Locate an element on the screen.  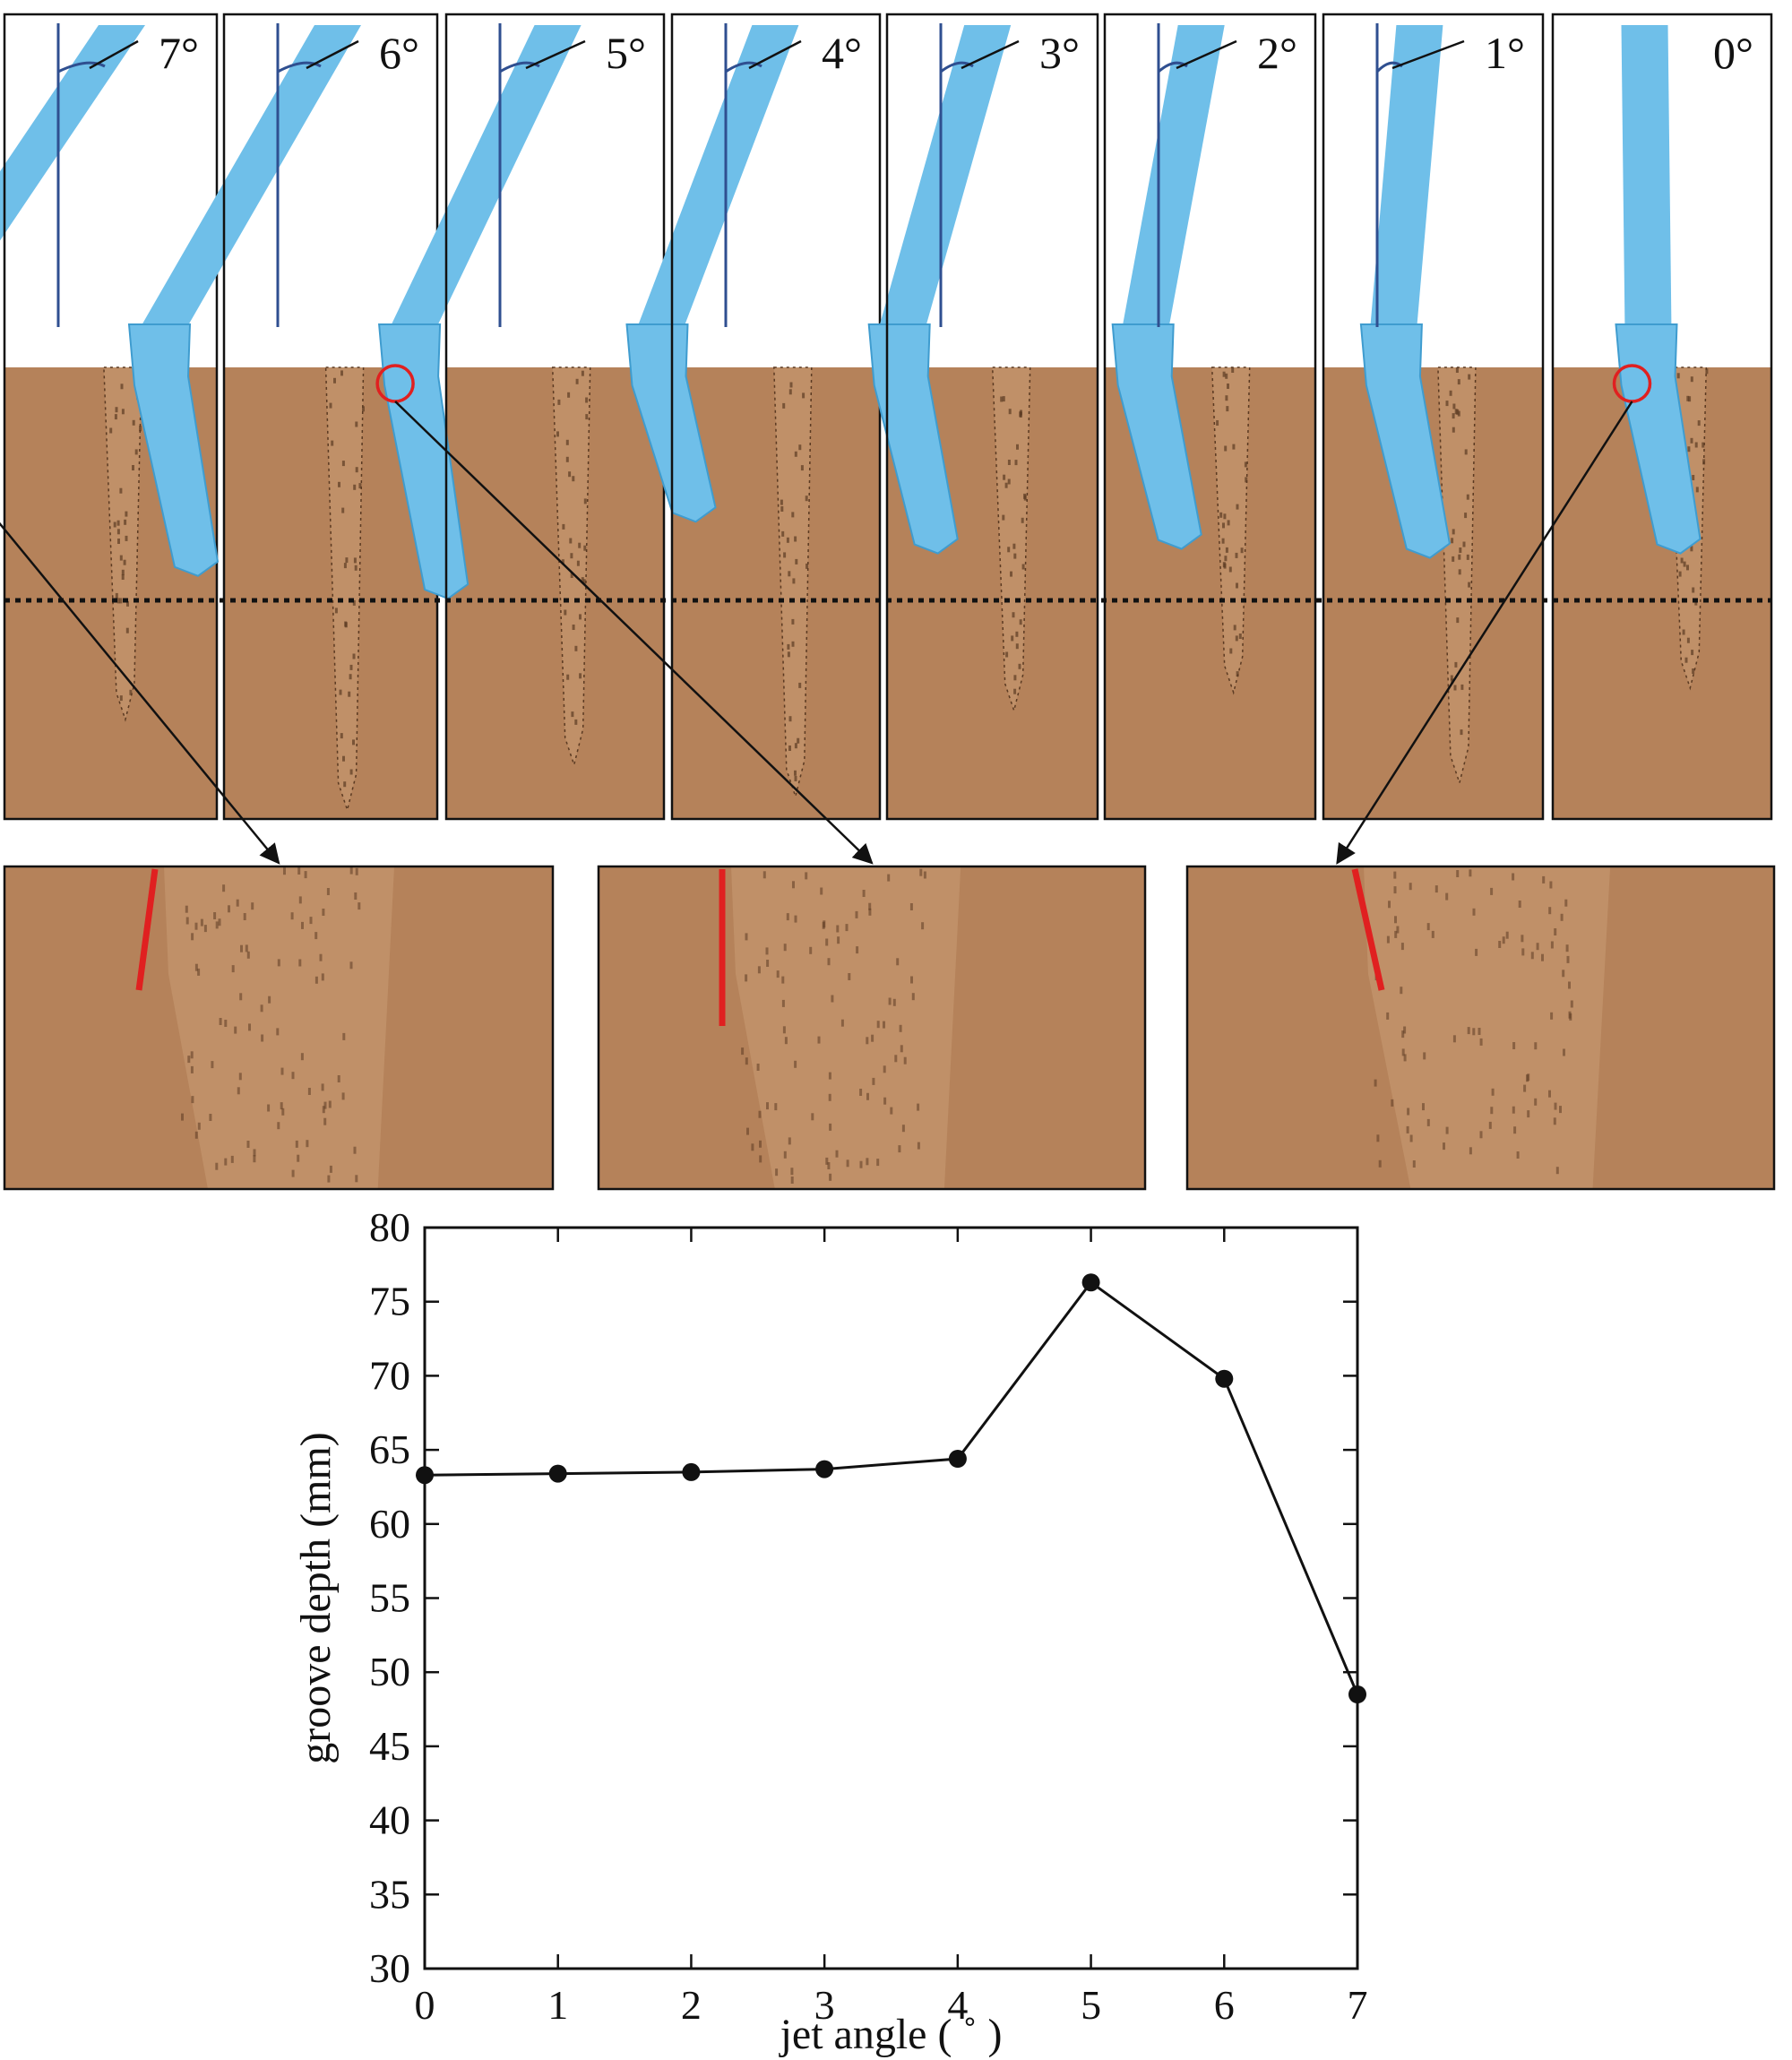
groove-trace is located at coordinates (571, 567).